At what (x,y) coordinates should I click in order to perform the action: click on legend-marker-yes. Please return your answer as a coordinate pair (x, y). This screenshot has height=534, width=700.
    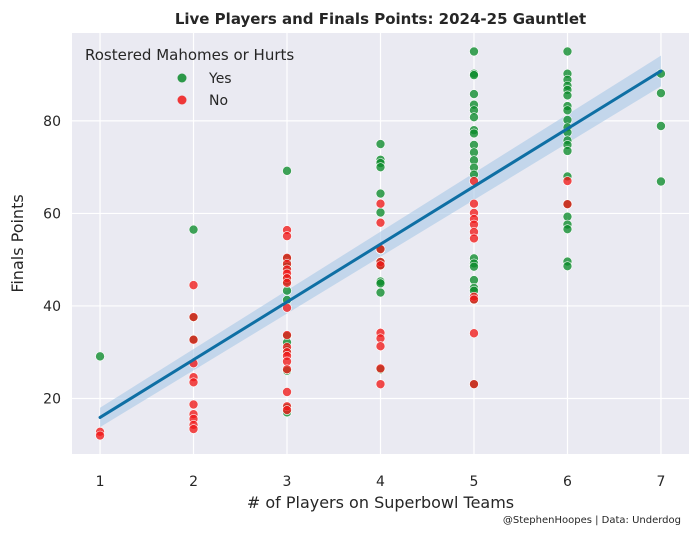
    Looking at the image, I should click on (182, 78).